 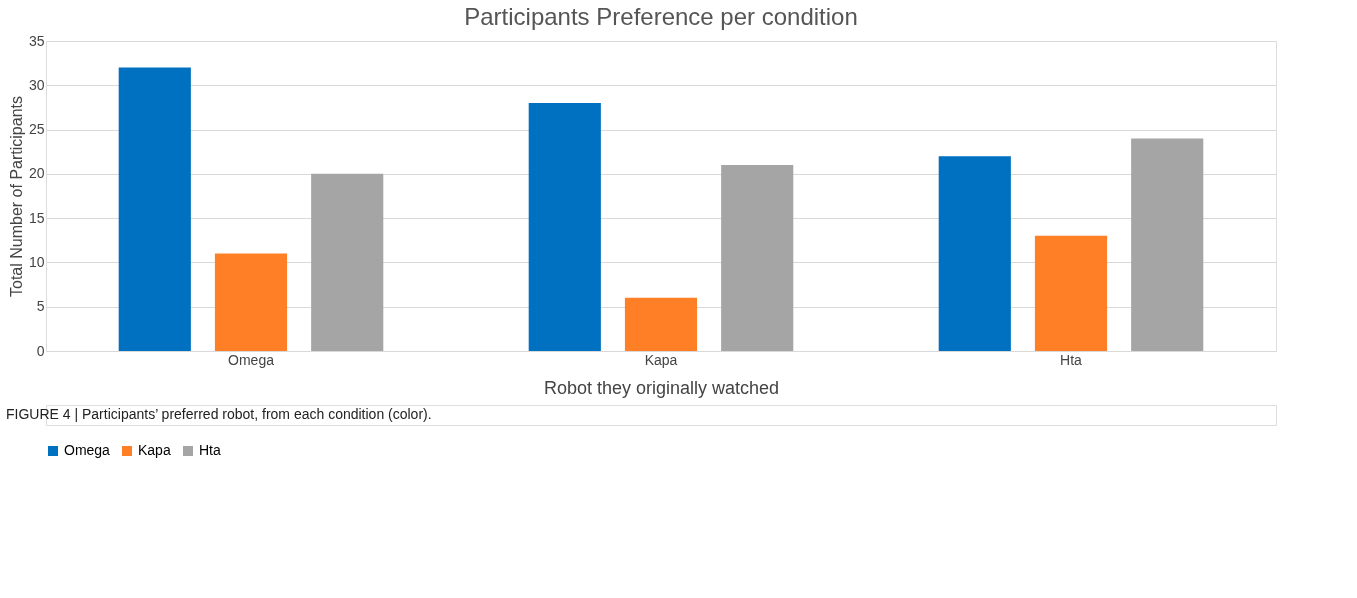 I want to click on legend-label: Hta, so click(x=210, y=450).